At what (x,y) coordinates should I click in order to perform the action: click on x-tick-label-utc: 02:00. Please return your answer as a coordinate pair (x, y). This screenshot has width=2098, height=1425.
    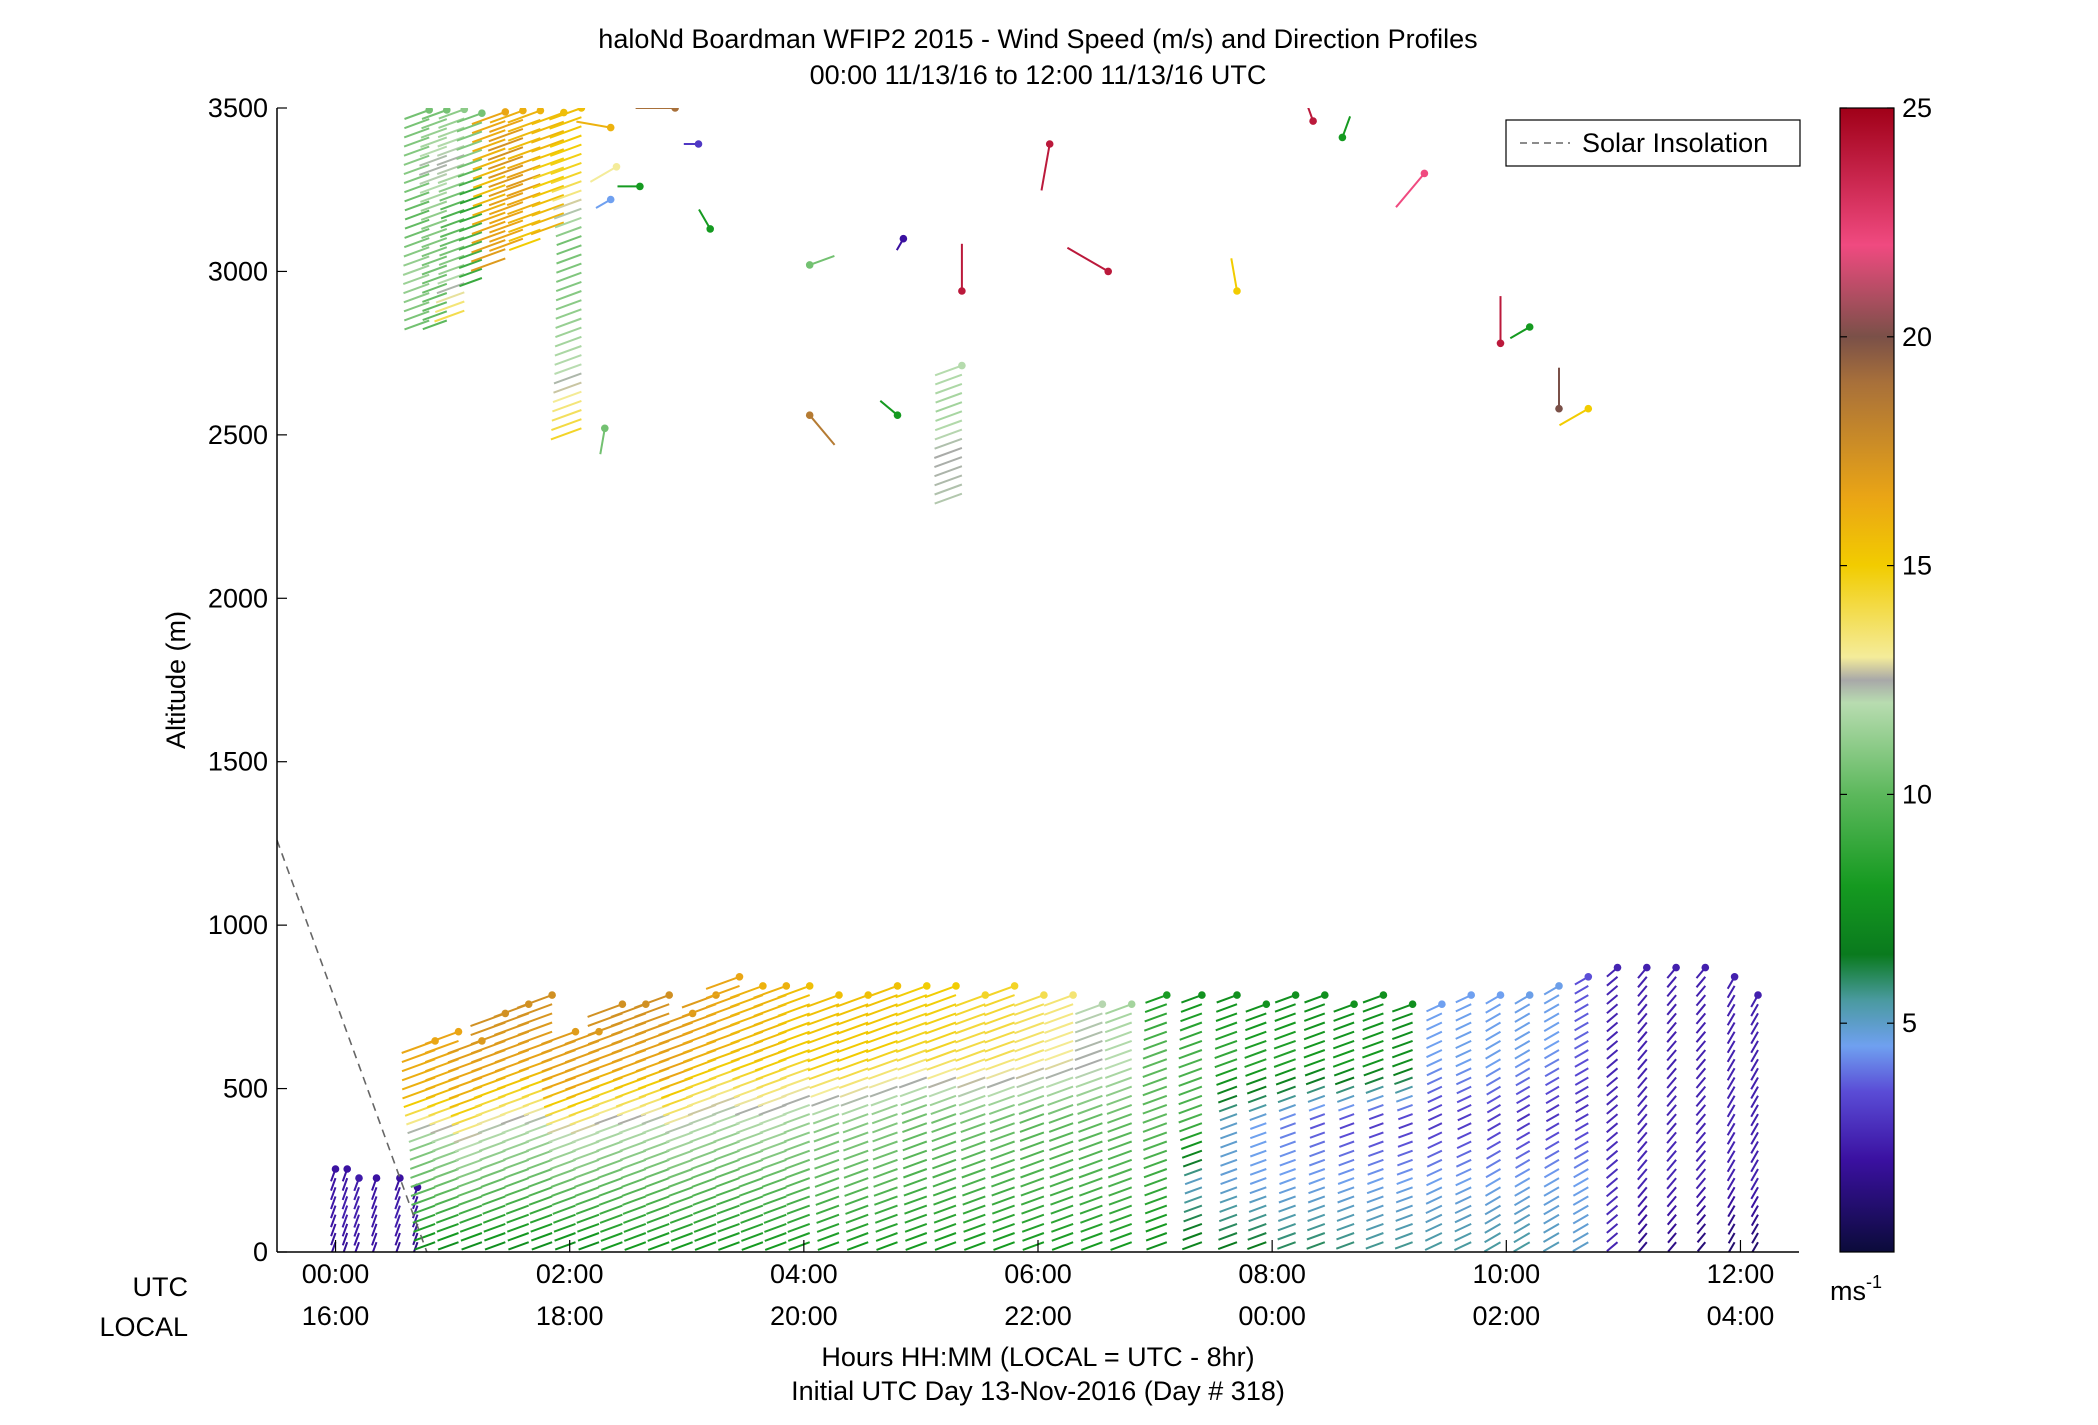
    Looking at the image, I should click on (570, 1274).